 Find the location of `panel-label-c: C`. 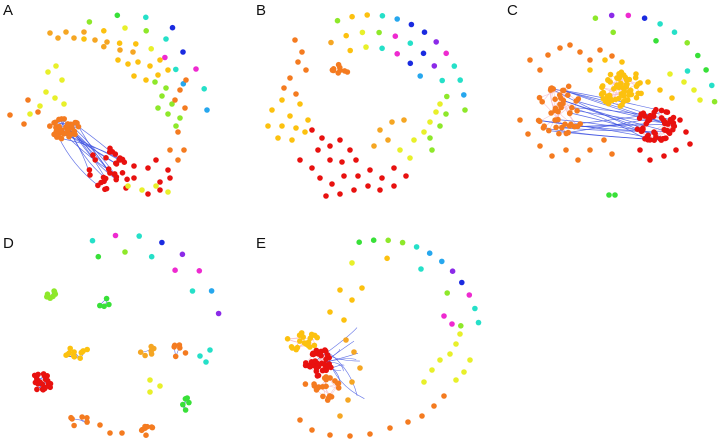

panel-label-c: C is located at coordinates (512, 10).